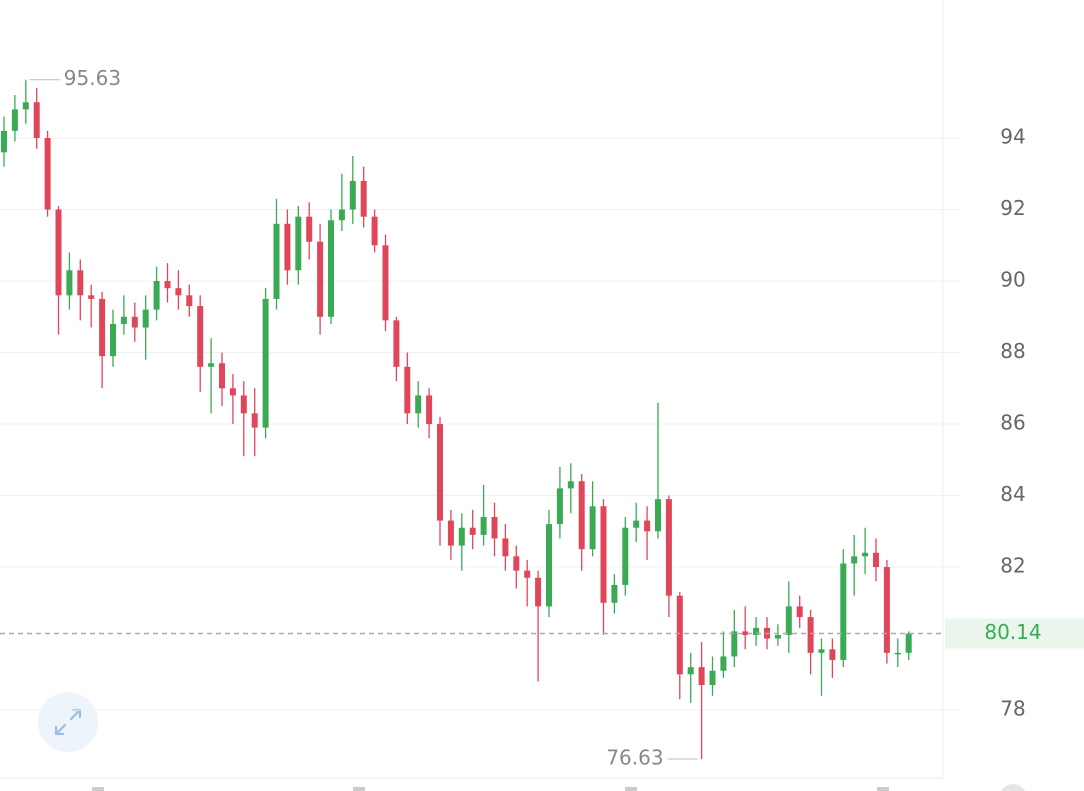 The image size is (1084, 791). I want to click on y-tick-label: 82, so click(1012, 566).